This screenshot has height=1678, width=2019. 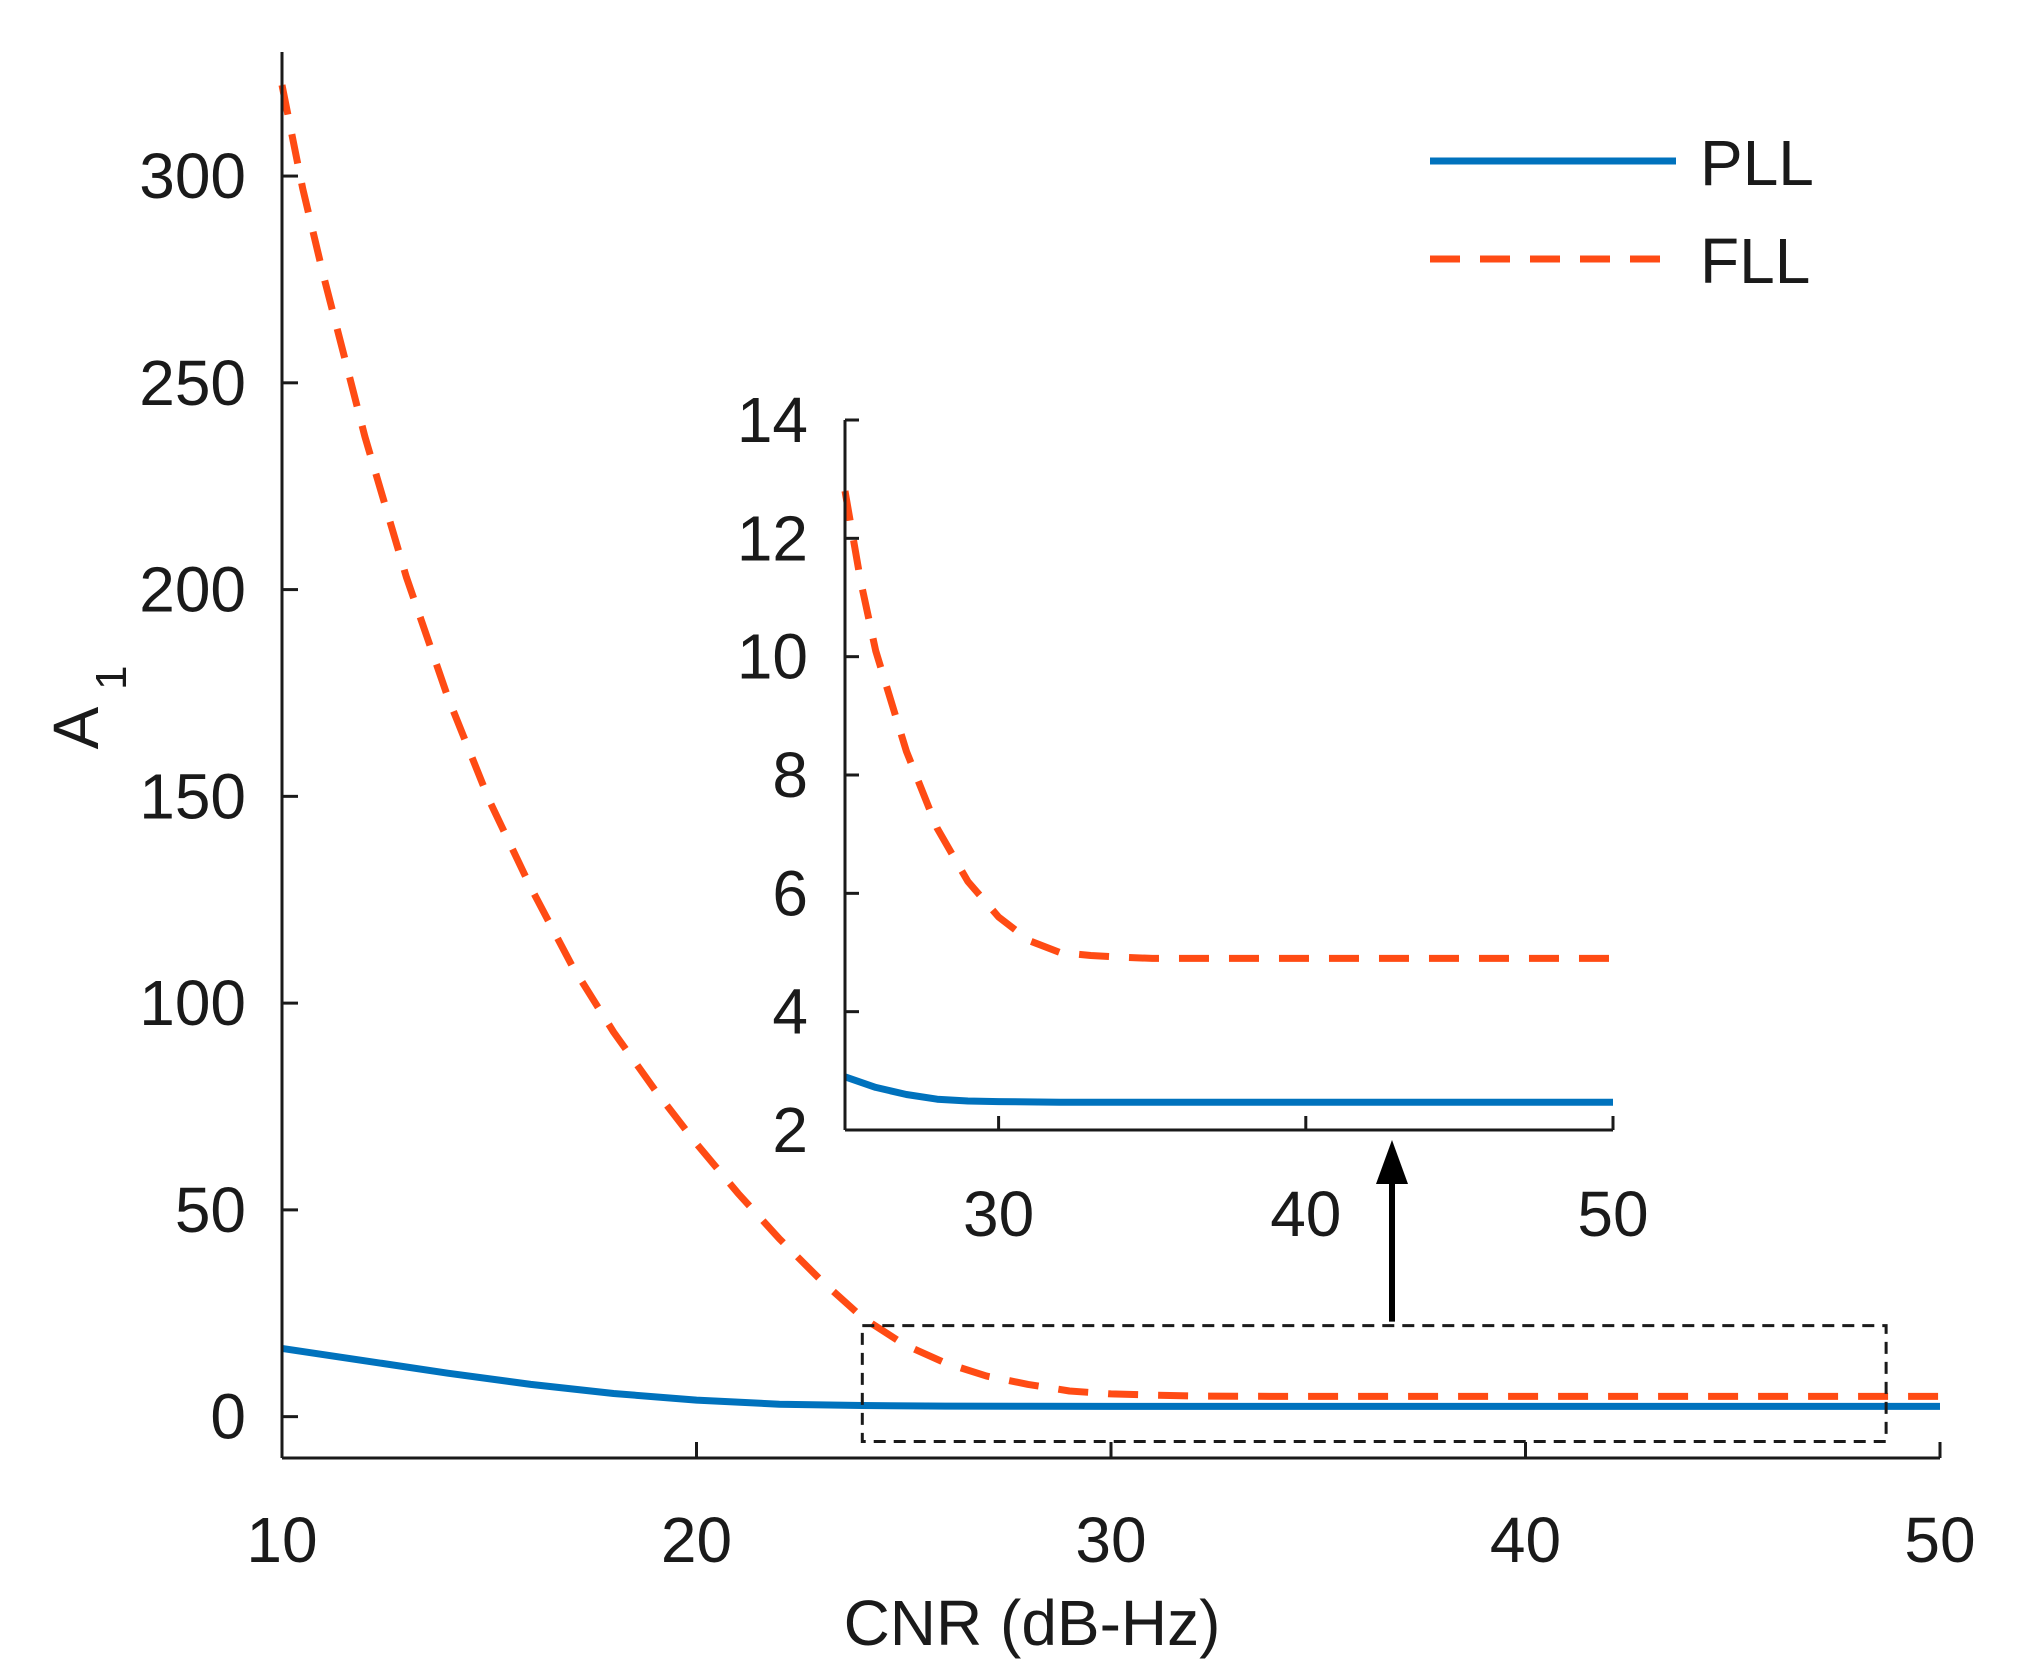 I want to click on main-y-tick-label: 250, so click(x=192, y=383).